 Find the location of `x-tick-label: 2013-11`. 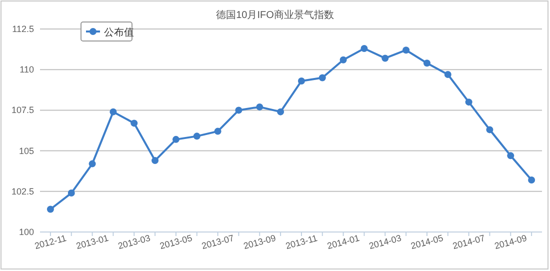

x-tick-label: 2013-11 is located at coordinates (301, 242).